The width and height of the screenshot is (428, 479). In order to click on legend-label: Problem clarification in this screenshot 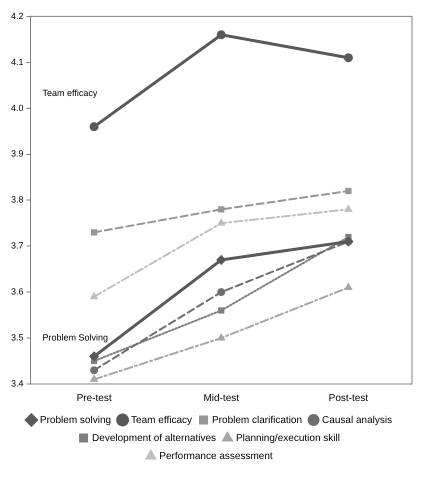, I will do `click(257, 420)`.